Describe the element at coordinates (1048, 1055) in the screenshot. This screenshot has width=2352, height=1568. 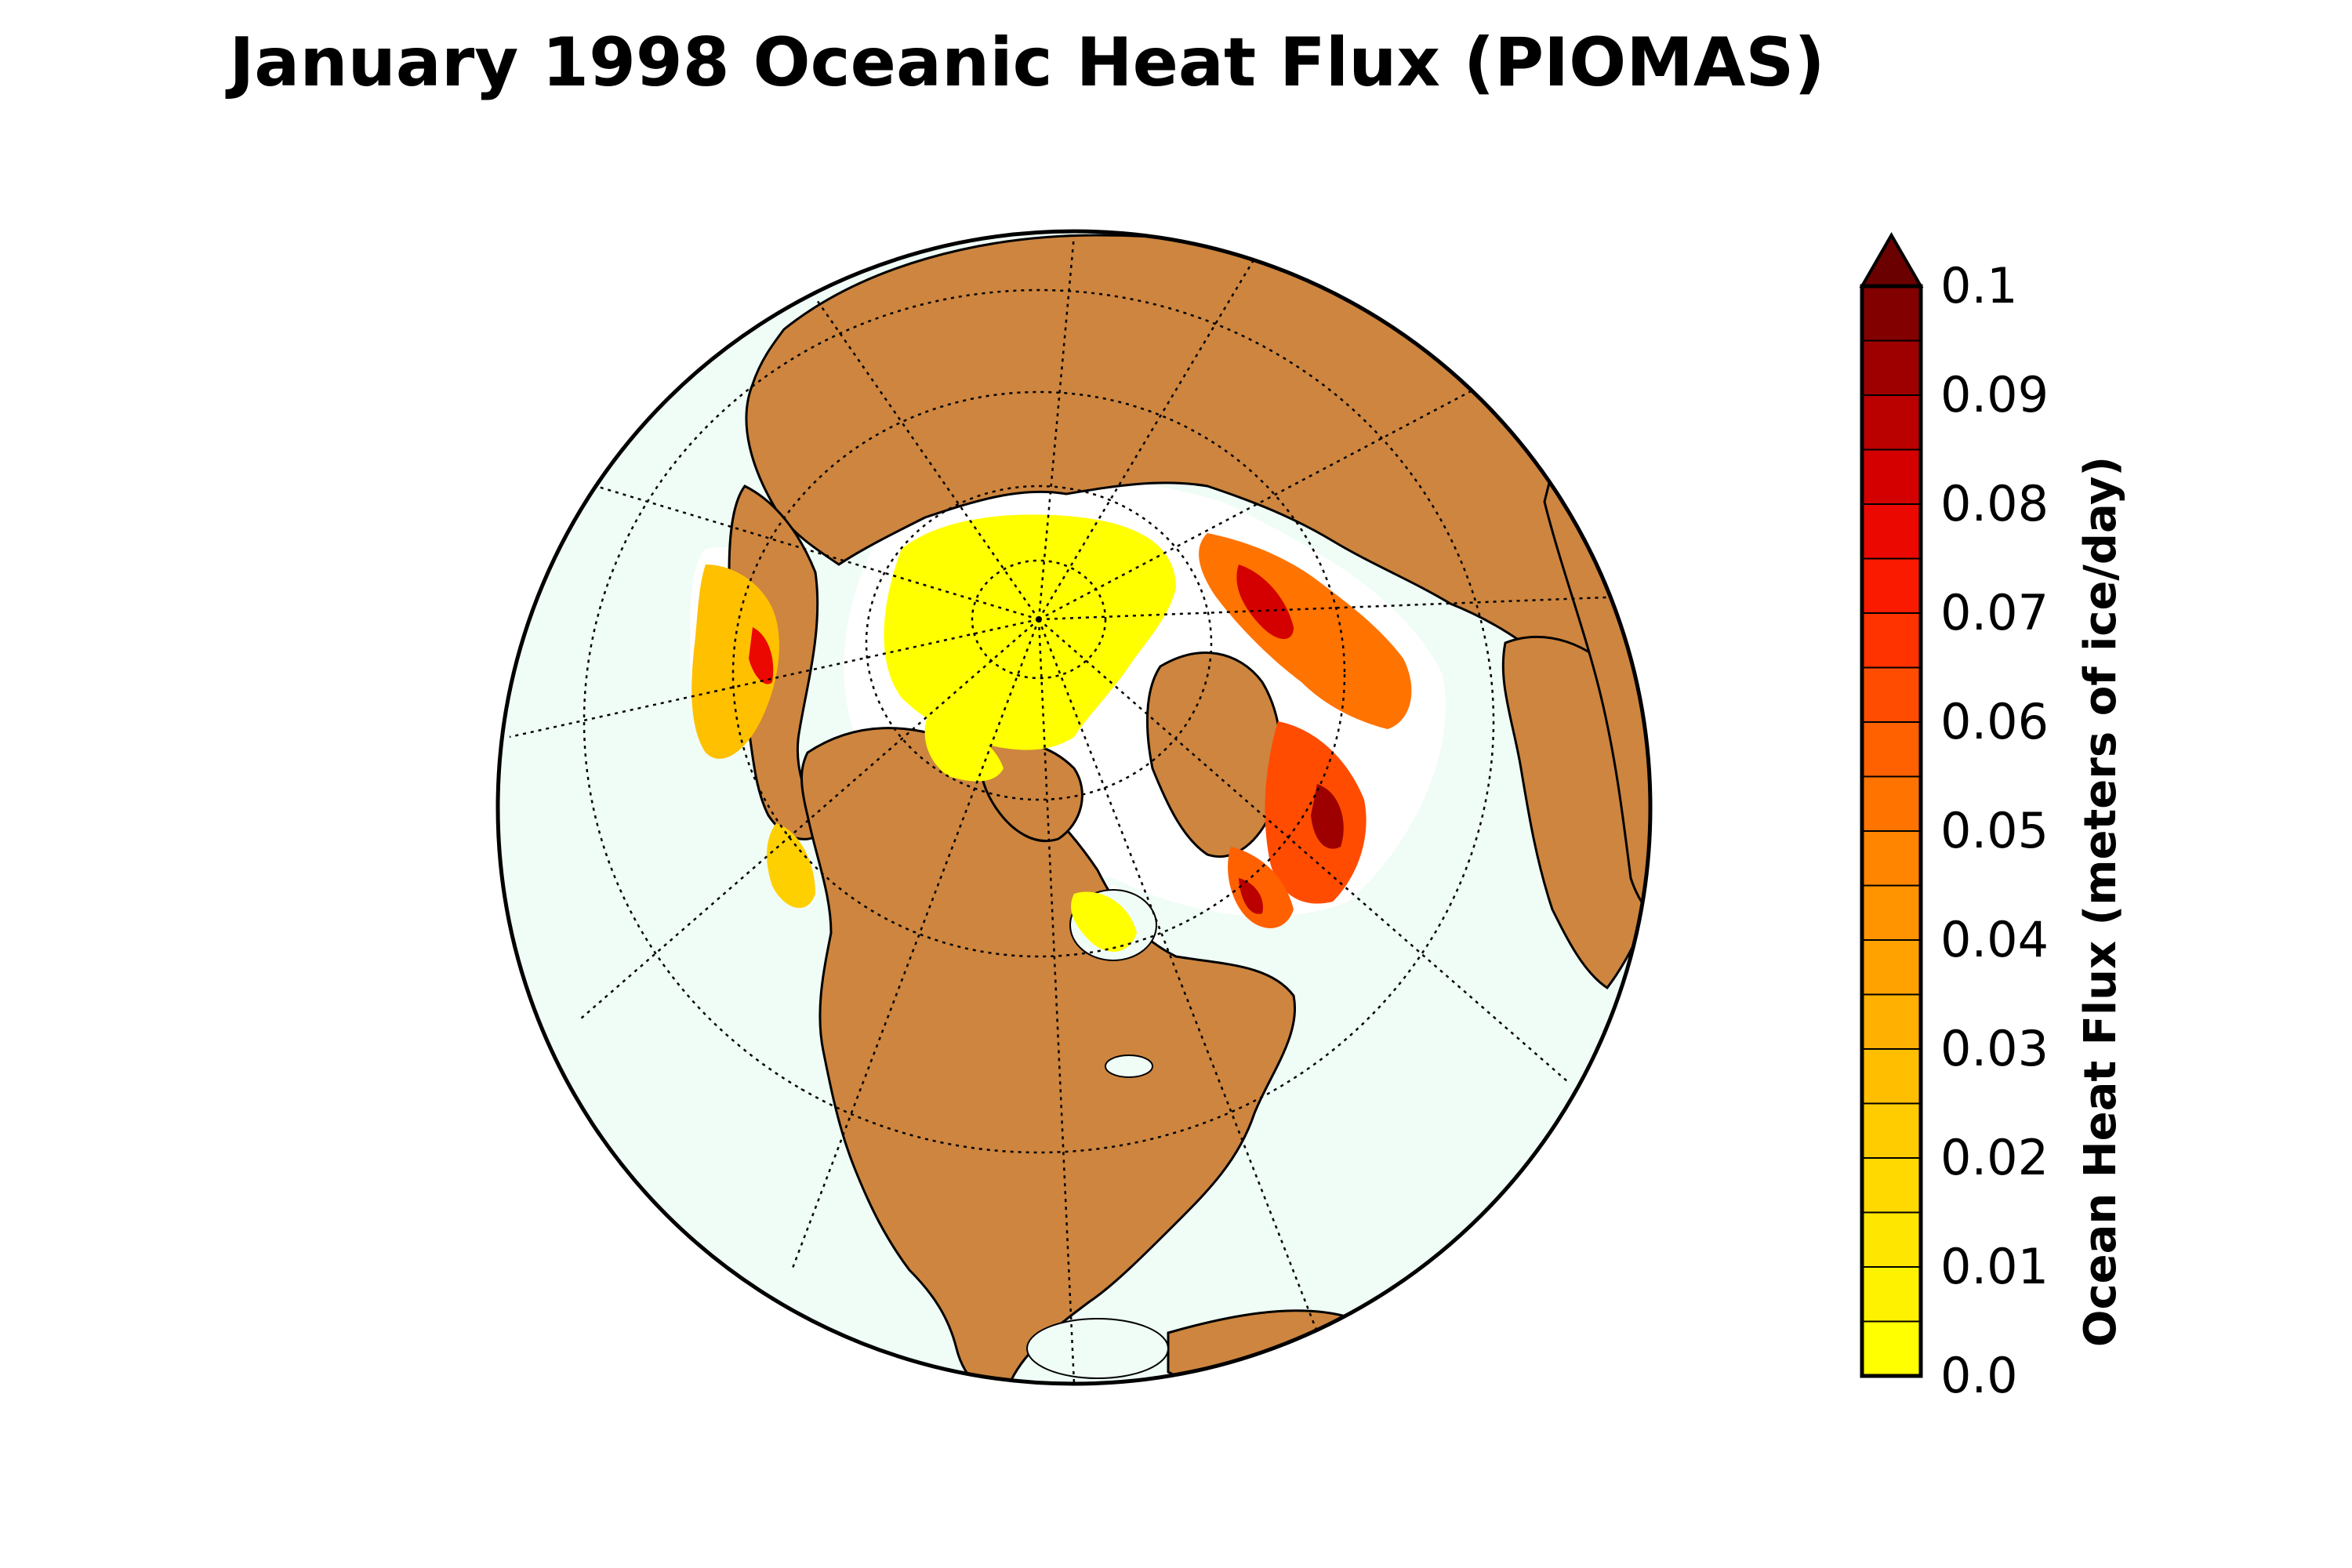
I see `north-america-land` at that location.